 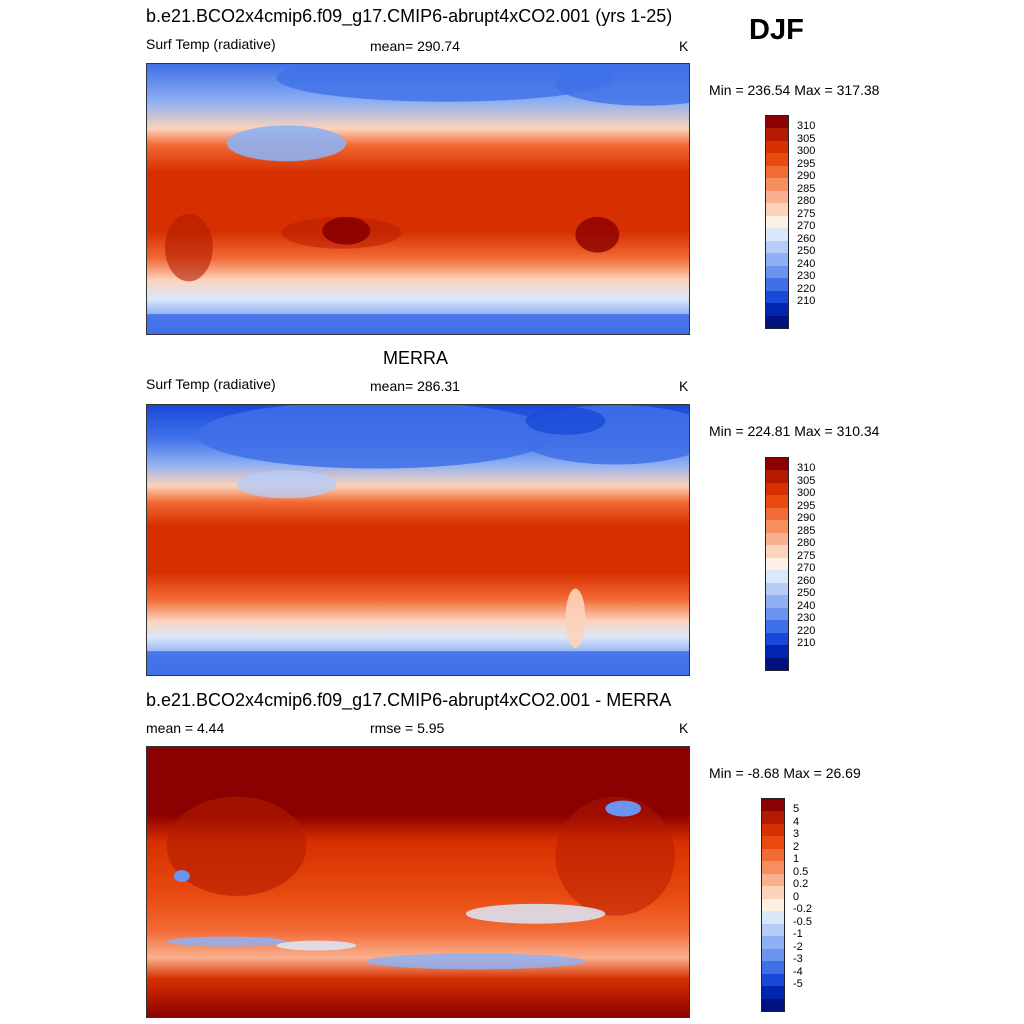 What do you see at coordinates (796, 859) in the screenshot?
I see `colorbar-tick-label: 1` at bounding box center [796, 859].